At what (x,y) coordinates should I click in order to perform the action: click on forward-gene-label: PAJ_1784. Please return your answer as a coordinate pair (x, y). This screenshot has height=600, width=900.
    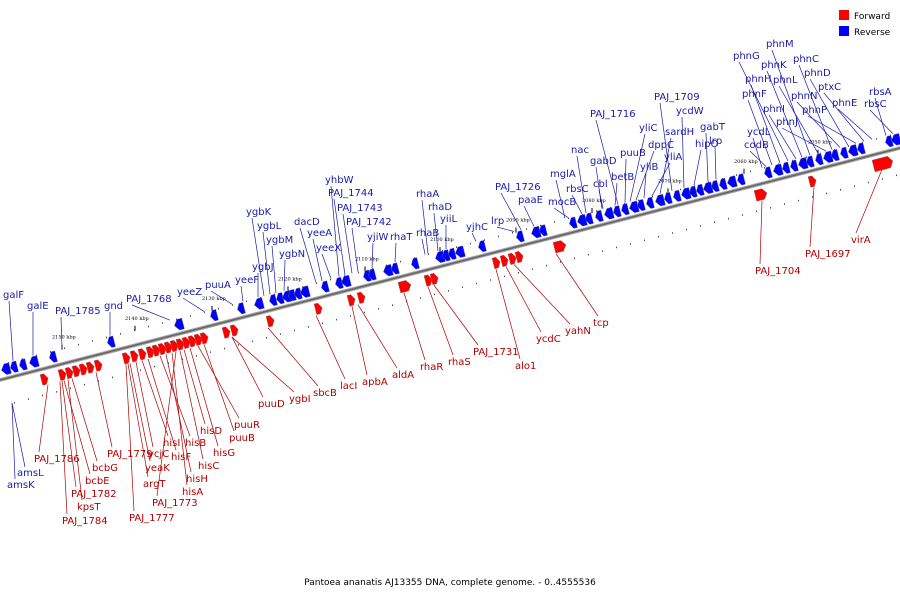
    Looking at the image, I should click on (85, 521).